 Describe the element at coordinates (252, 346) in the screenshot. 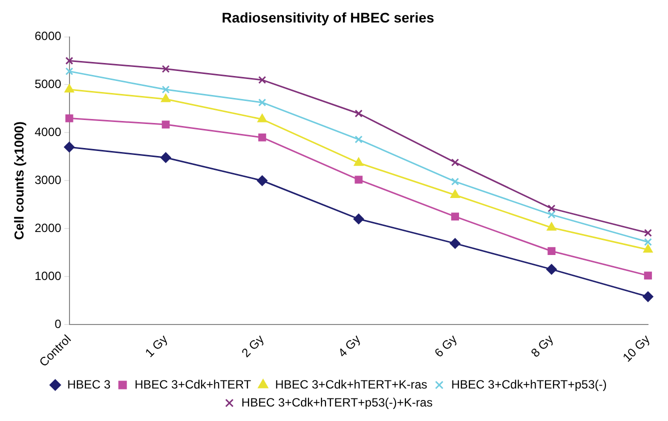

I see `x-tick-label: 2 Gy` at that location.